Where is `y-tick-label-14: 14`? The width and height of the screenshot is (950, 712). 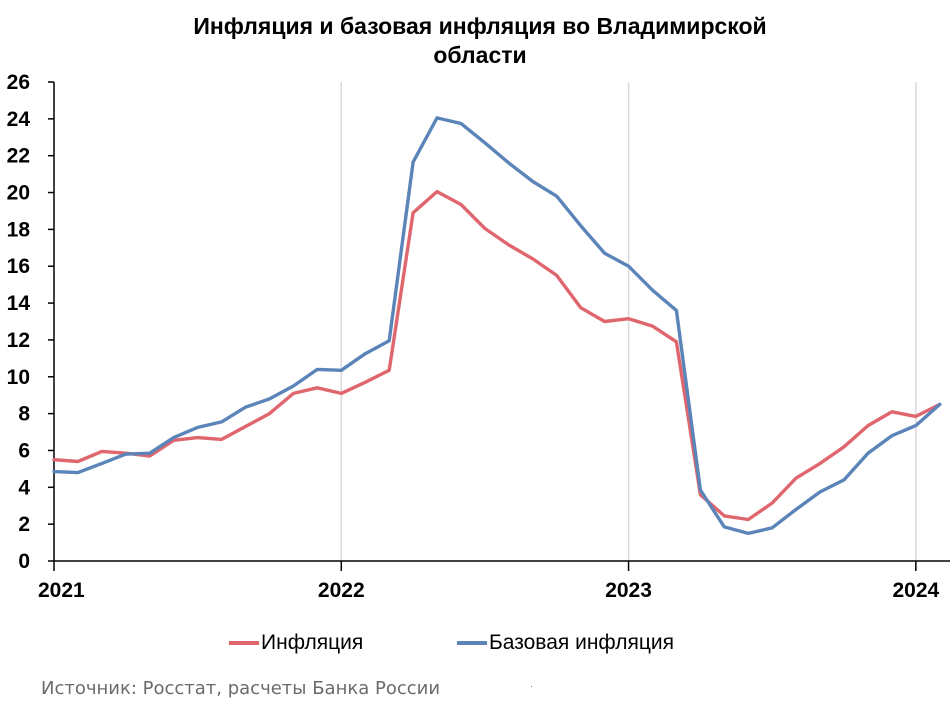
y-tick-label-14: 14 is located at coordinates (19, 303).